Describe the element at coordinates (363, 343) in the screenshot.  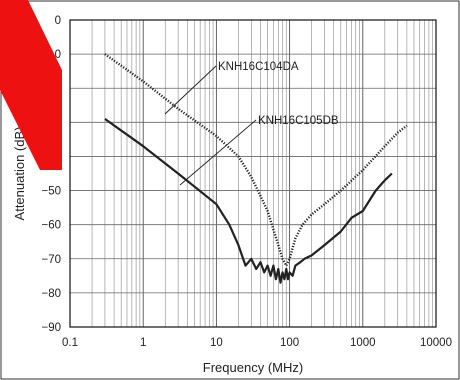
I see `x-tick-label: 1000` at that location.